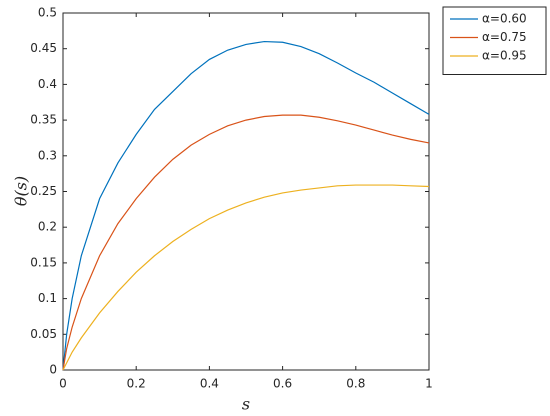  I want to click on legend-label: α=0.60, so click(504, 19).